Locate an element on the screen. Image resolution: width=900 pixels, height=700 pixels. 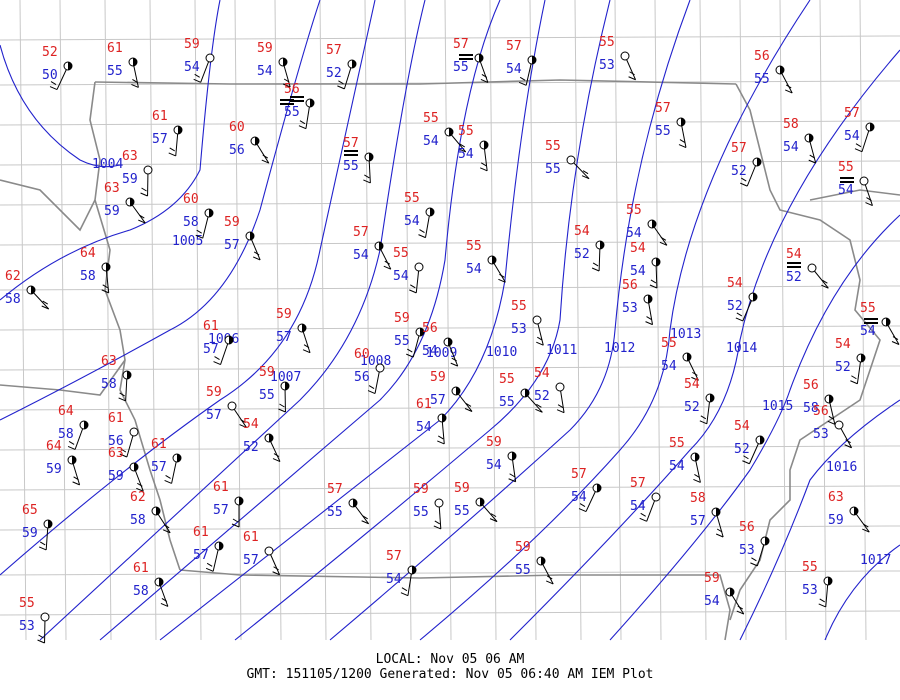
station-temperature: 64 is located at coordinates (88, 253).